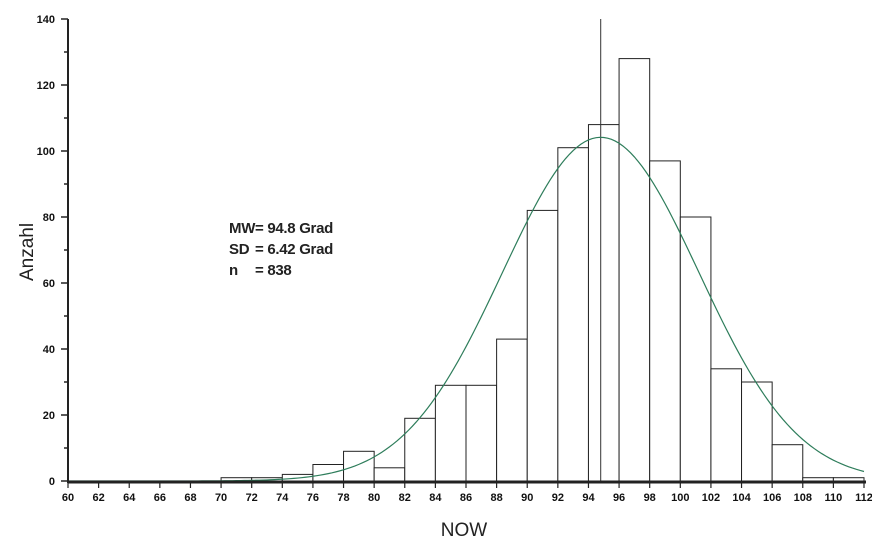 The height and width of the screenshot is (542, 872). Describe the element at coordinates (863, 498) in the screenshot. I see `x-tick-label: 112` at that location.